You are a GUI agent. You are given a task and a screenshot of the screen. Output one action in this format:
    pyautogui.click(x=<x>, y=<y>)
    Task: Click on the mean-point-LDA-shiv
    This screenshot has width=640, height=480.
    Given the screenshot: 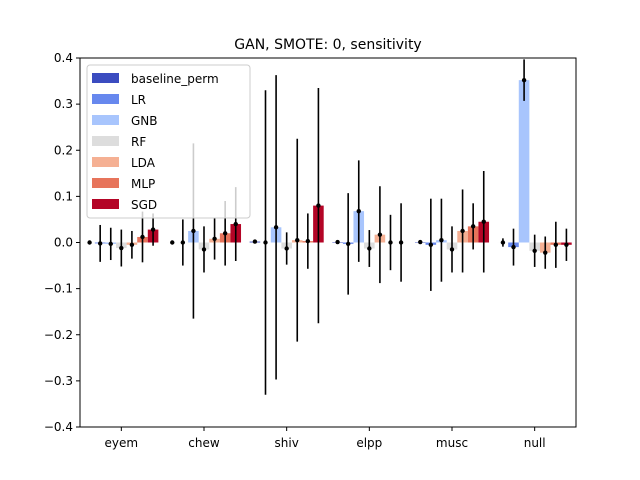 What is the action you would take?
    pyautogui.click(x=297, y=240)
    